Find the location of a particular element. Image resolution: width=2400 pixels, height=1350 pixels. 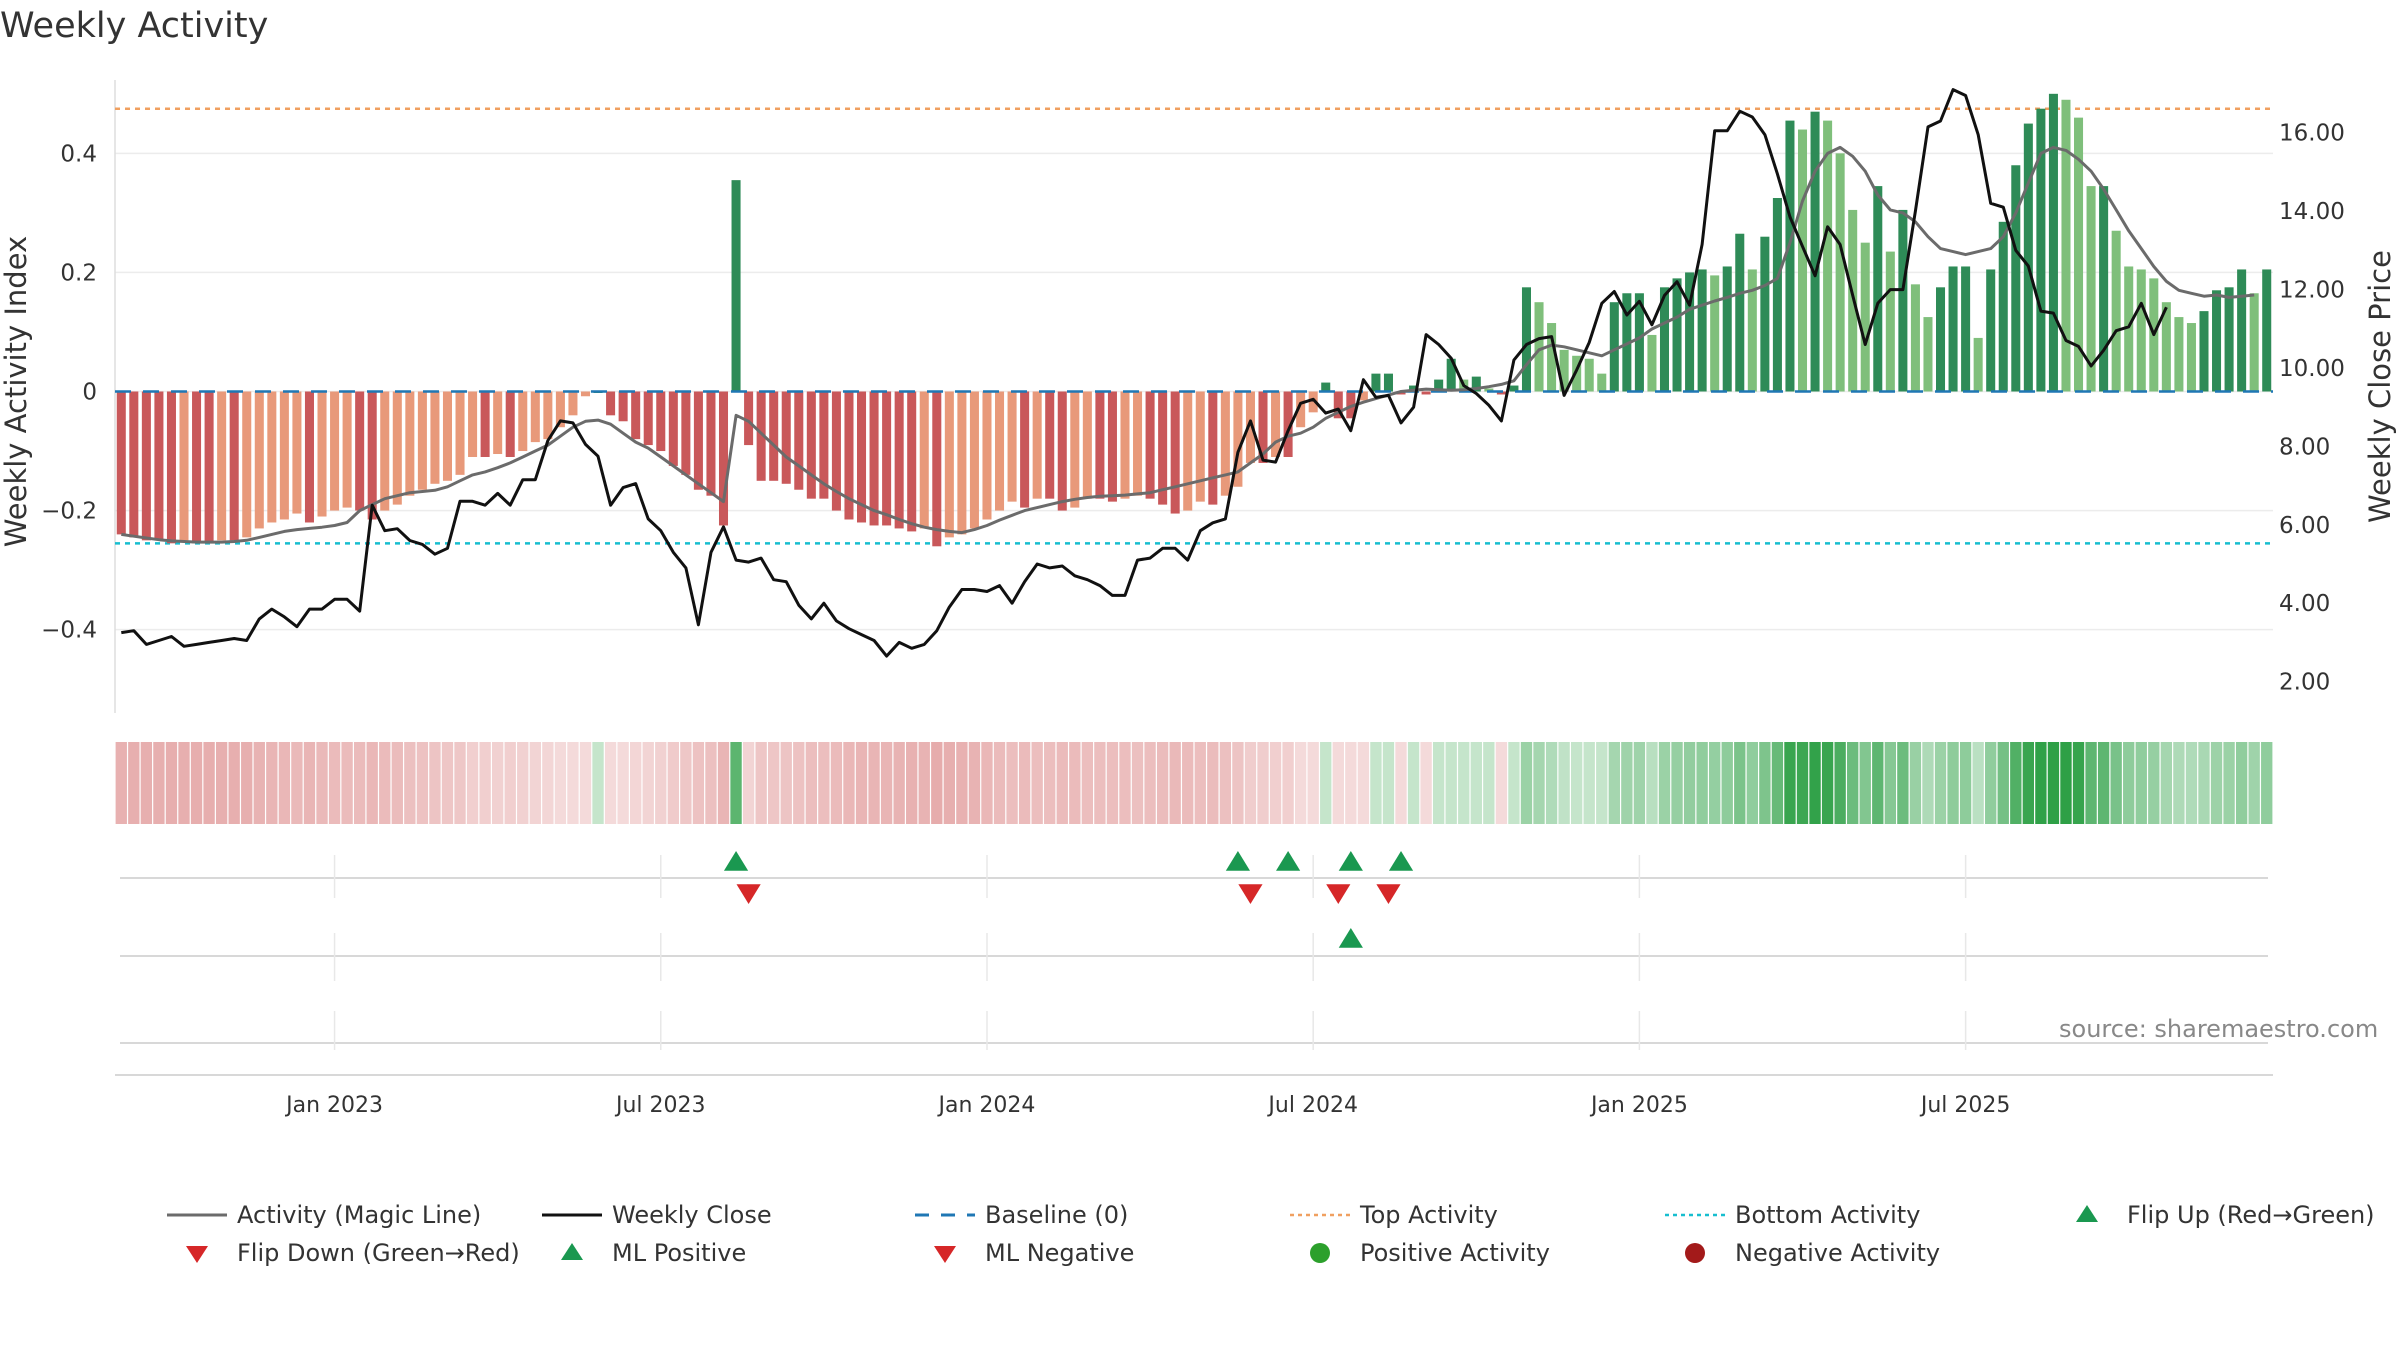

marker-triangle-down is located at coordinates (1250, 894).